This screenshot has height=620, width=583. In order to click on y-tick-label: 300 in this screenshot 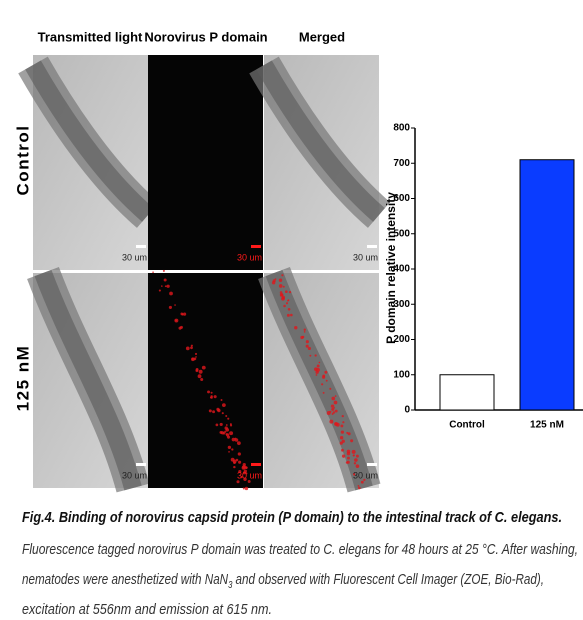, I will do `click(401, 304)`.